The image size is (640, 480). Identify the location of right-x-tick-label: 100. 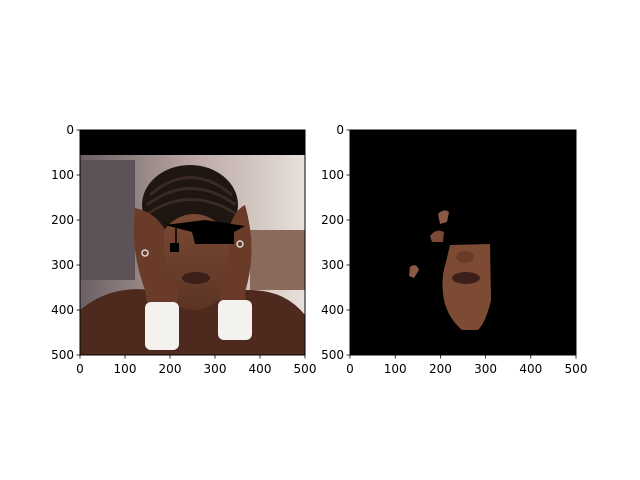
(395, 369).